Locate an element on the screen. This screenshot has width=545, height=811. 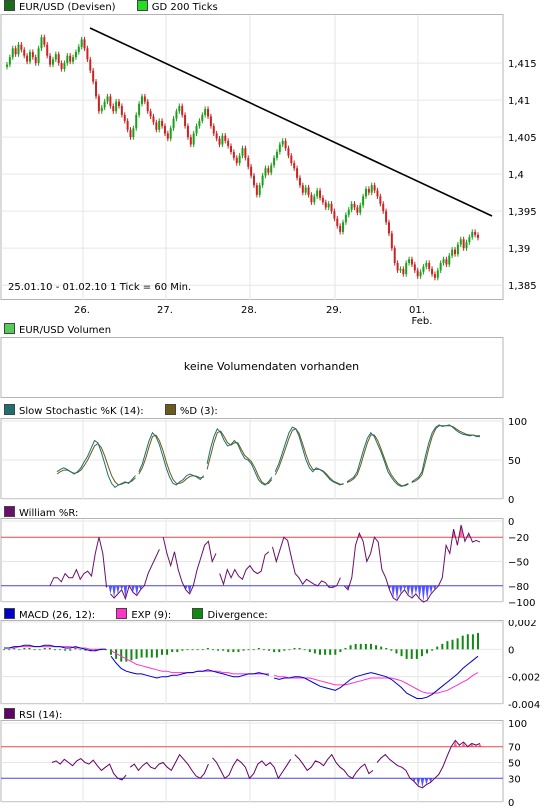
stoch-k-line is located at coordinates (309, 456).